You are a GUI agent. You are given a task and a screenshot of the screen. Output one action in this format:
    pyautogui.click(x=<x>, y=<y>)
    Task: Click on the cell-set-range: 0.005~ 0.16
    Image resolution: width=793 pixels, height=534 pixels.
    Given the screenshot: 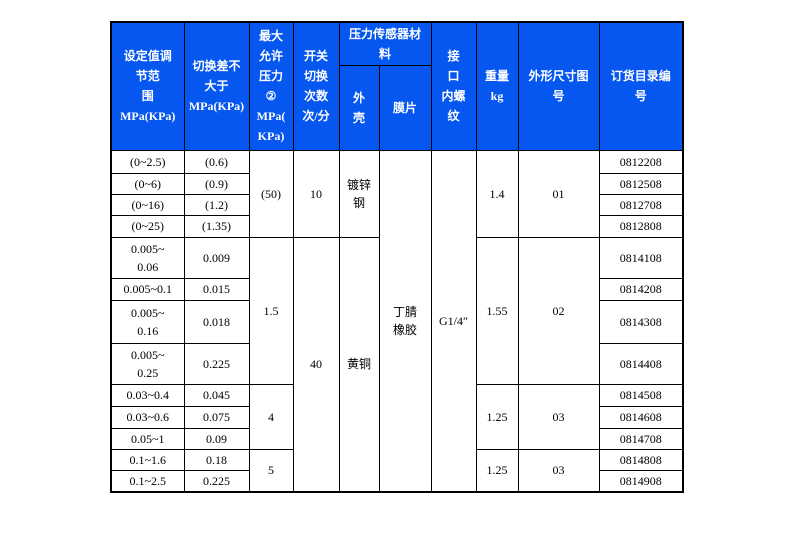 What is the action you would take?
    pyautogui.click(x=147, y=321)
    